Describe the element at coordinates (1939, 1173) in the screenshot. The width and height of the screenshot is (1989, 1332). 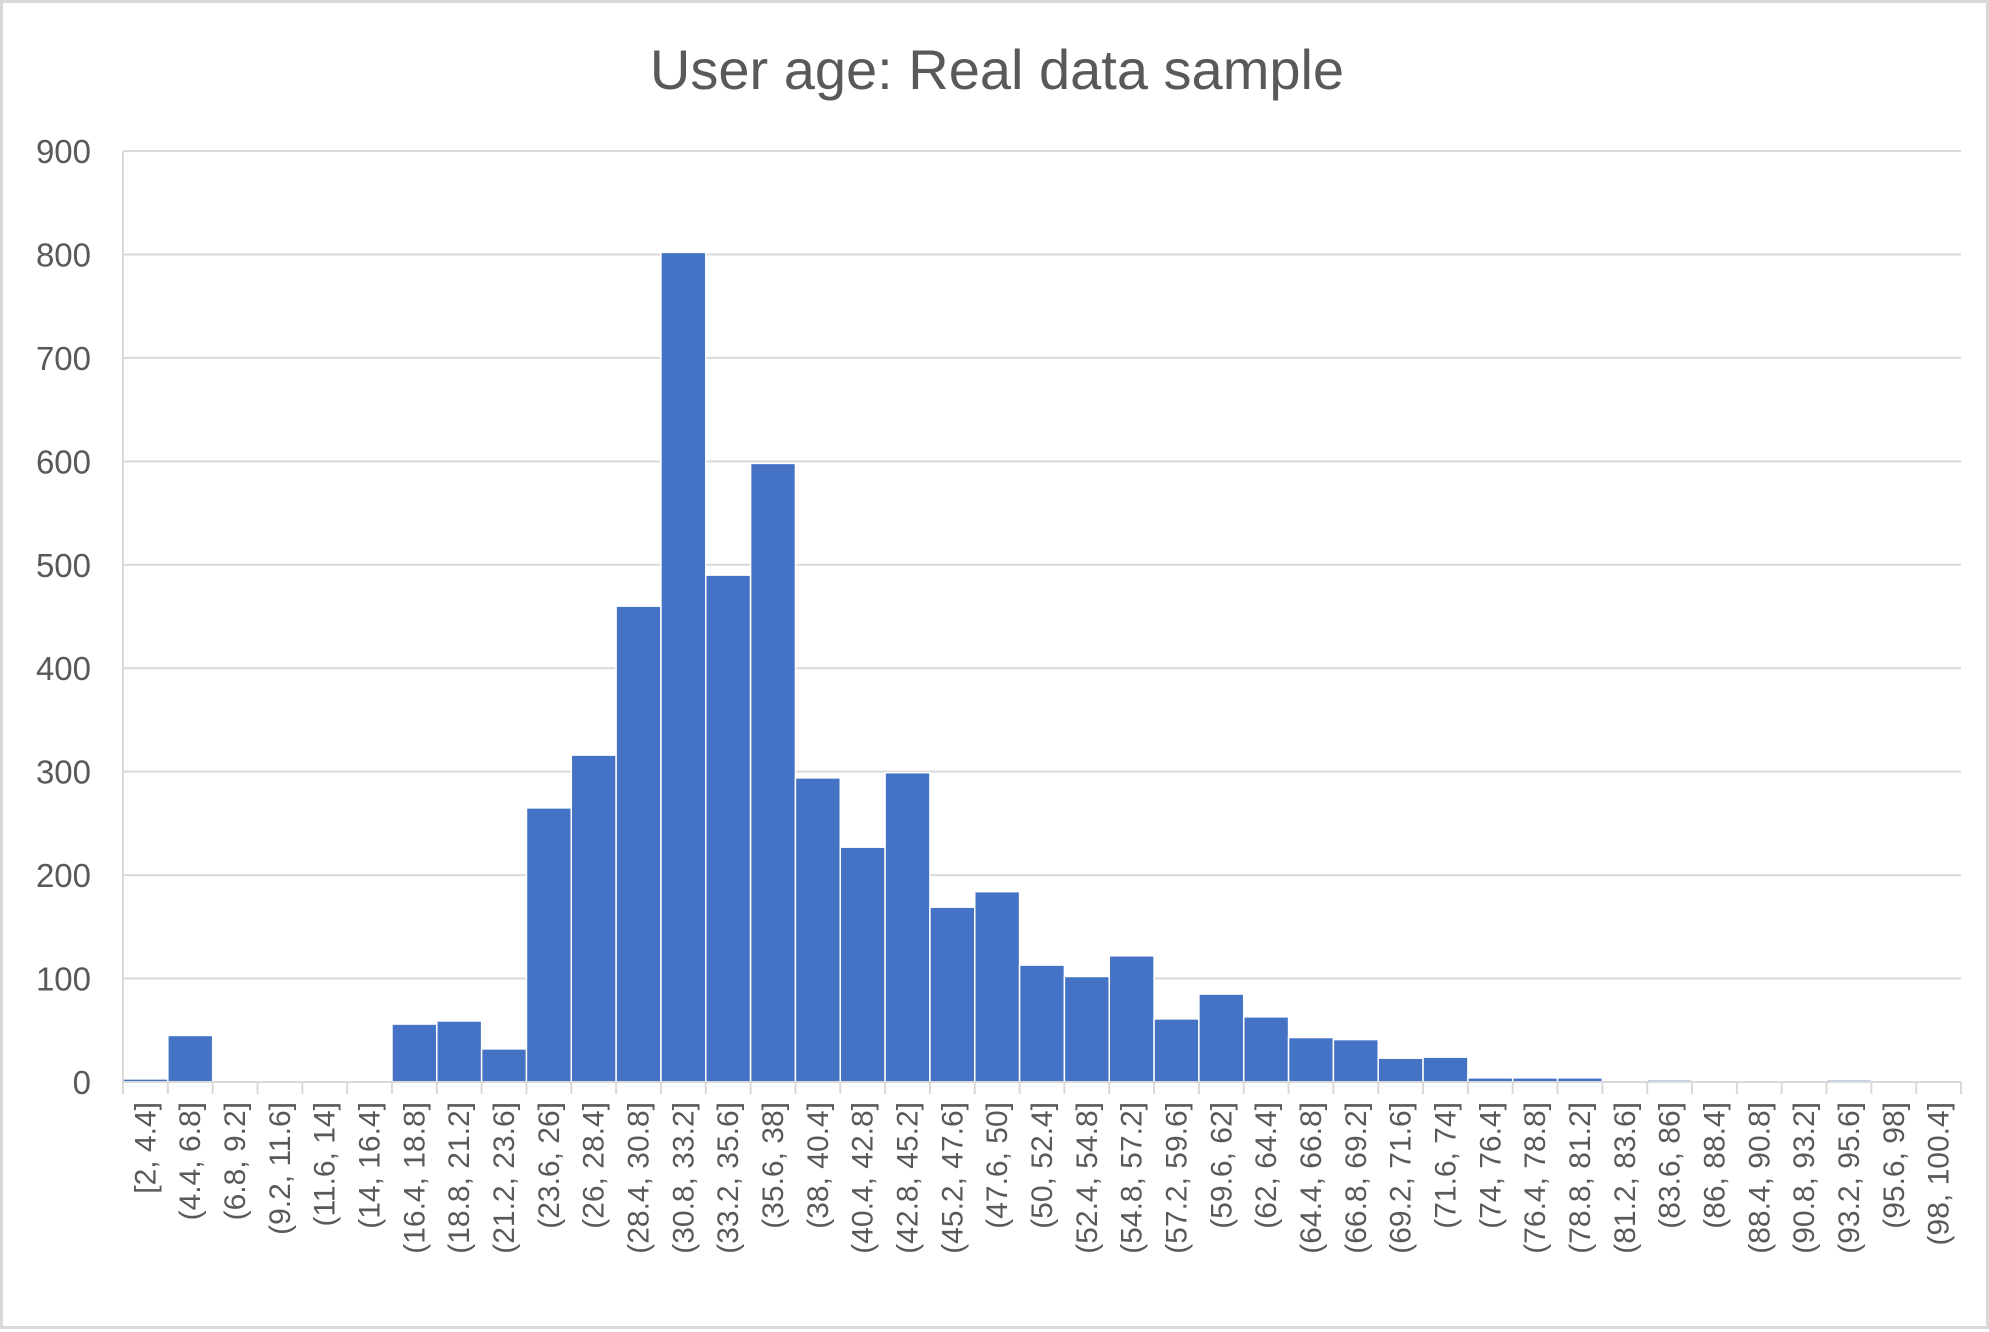
I see `x-tick-label: (98, 100.4]` at that location.